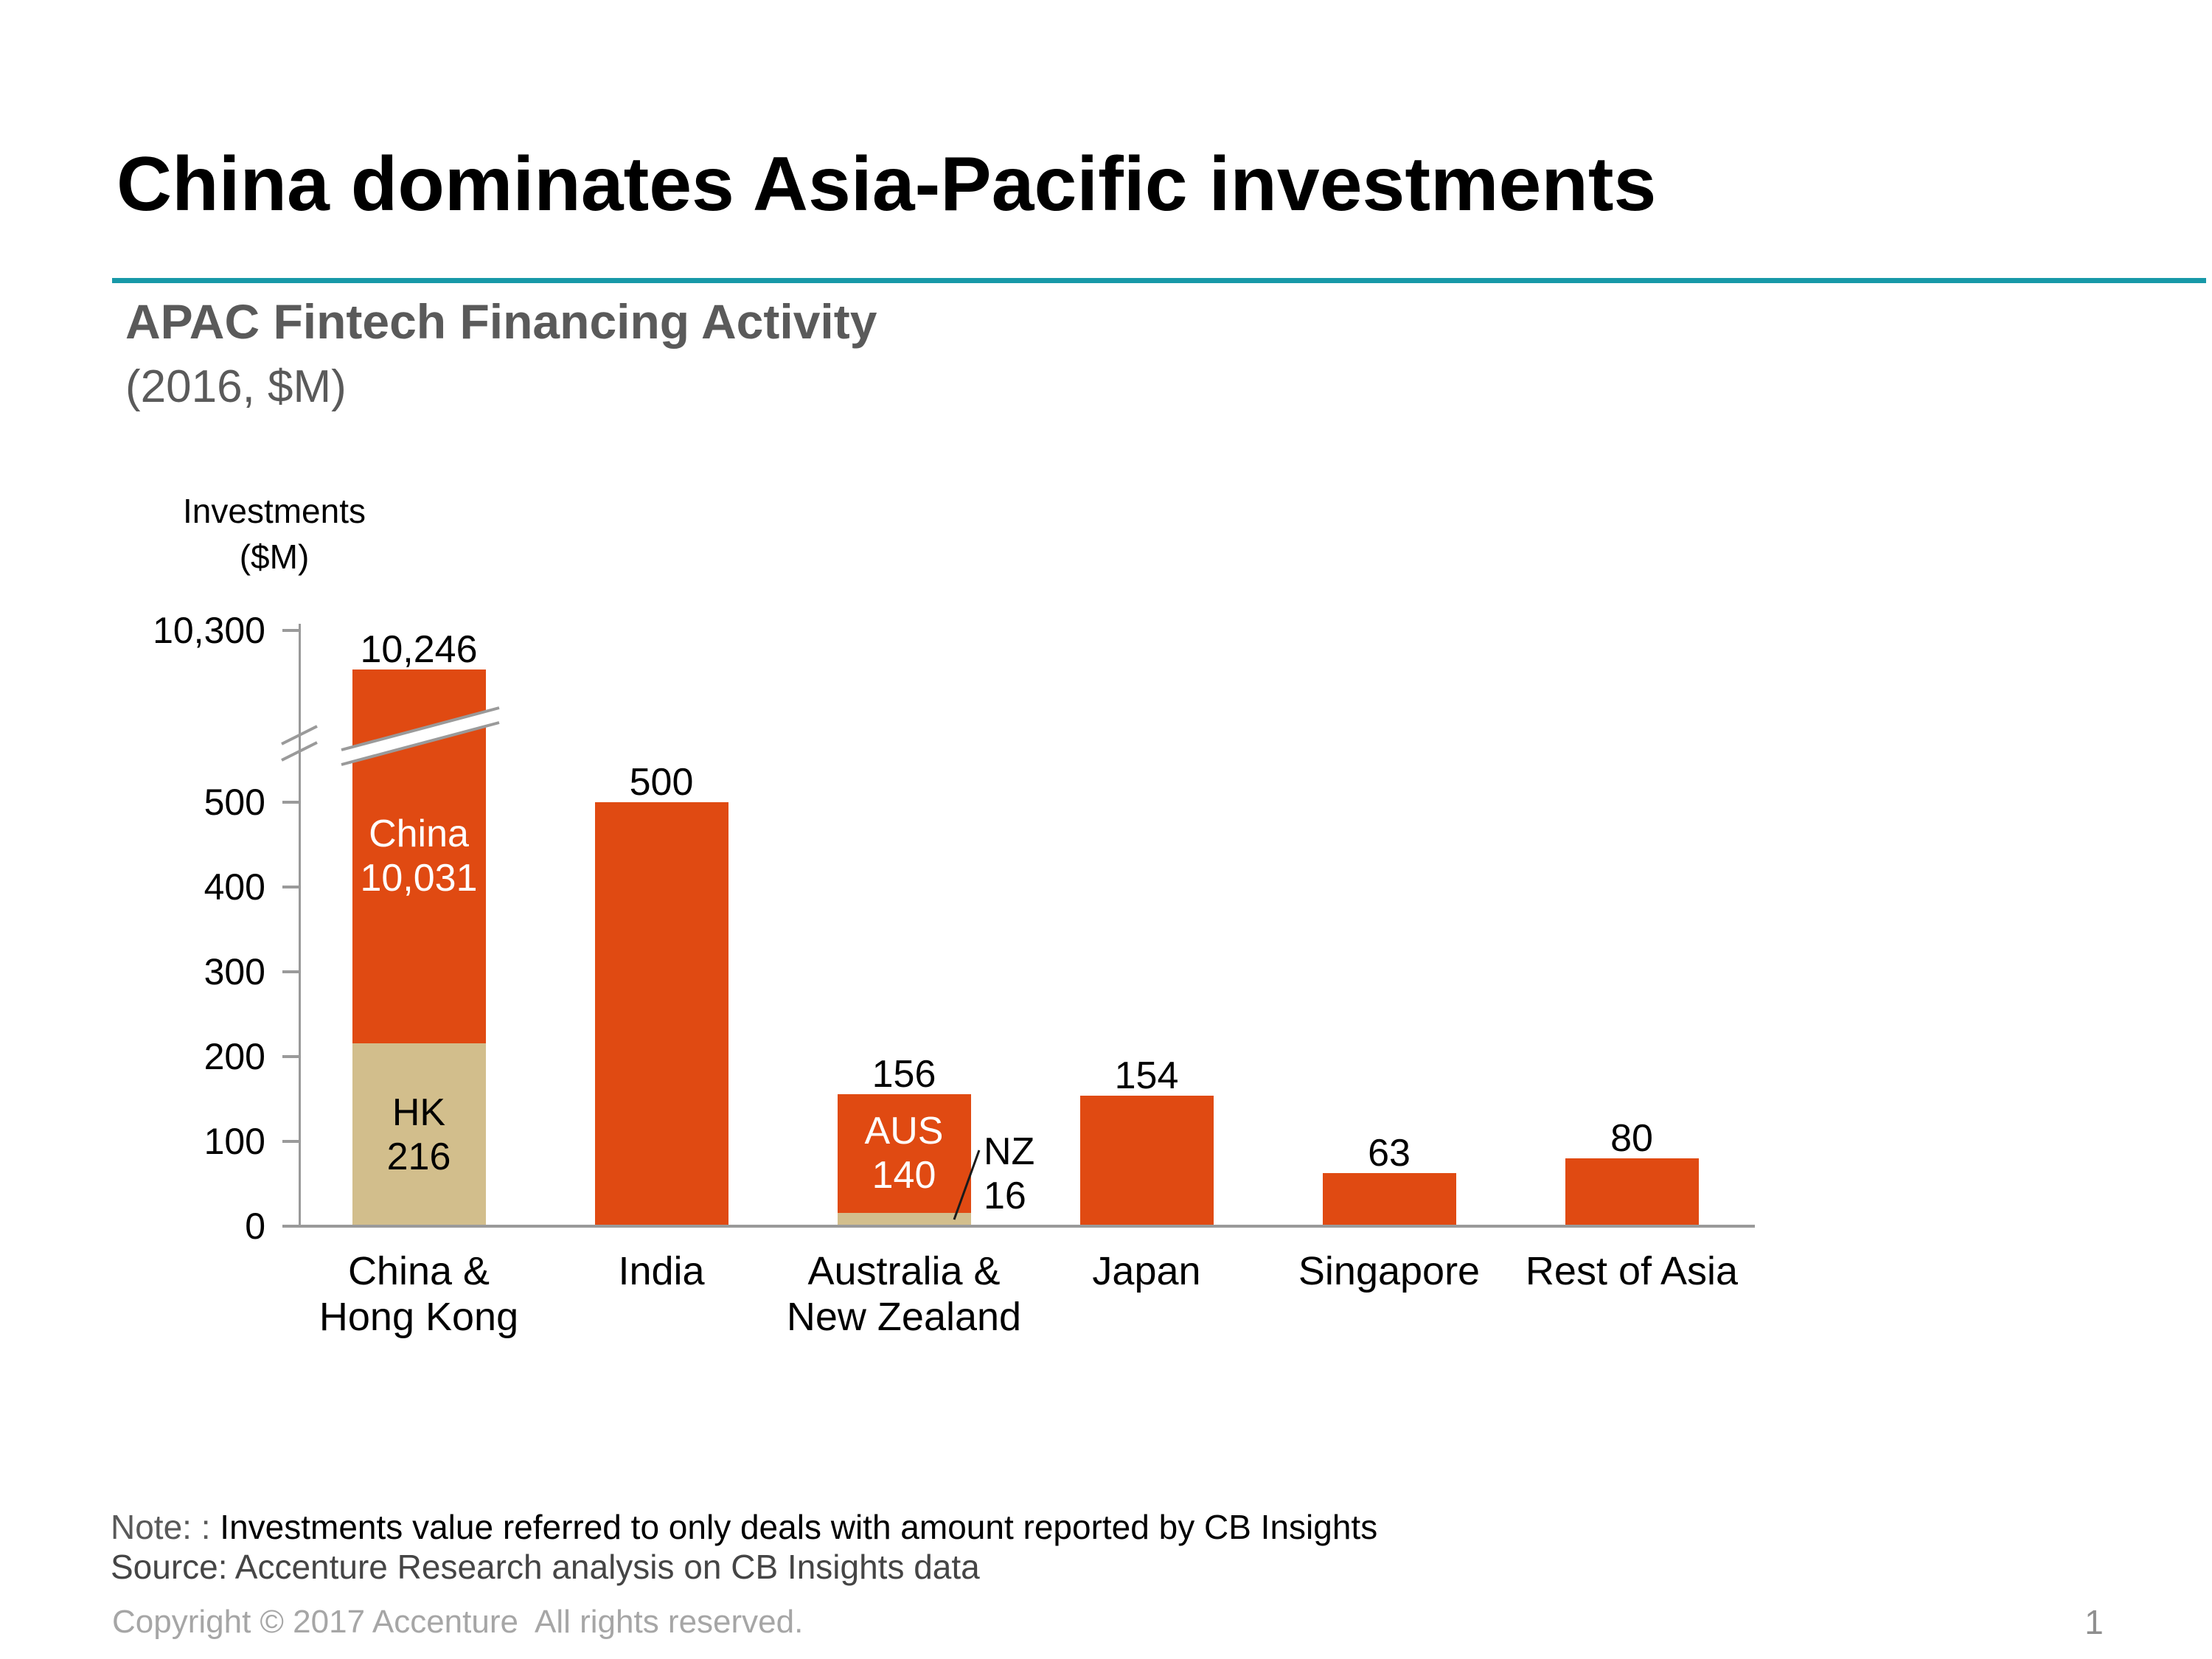 This screenshot has height=1659, width=2212. What do you see at coordinates (1009, 1174) in the screenshot?
I see `nz-callout-label: NZ 16` at bounding box center [1009, 1174].